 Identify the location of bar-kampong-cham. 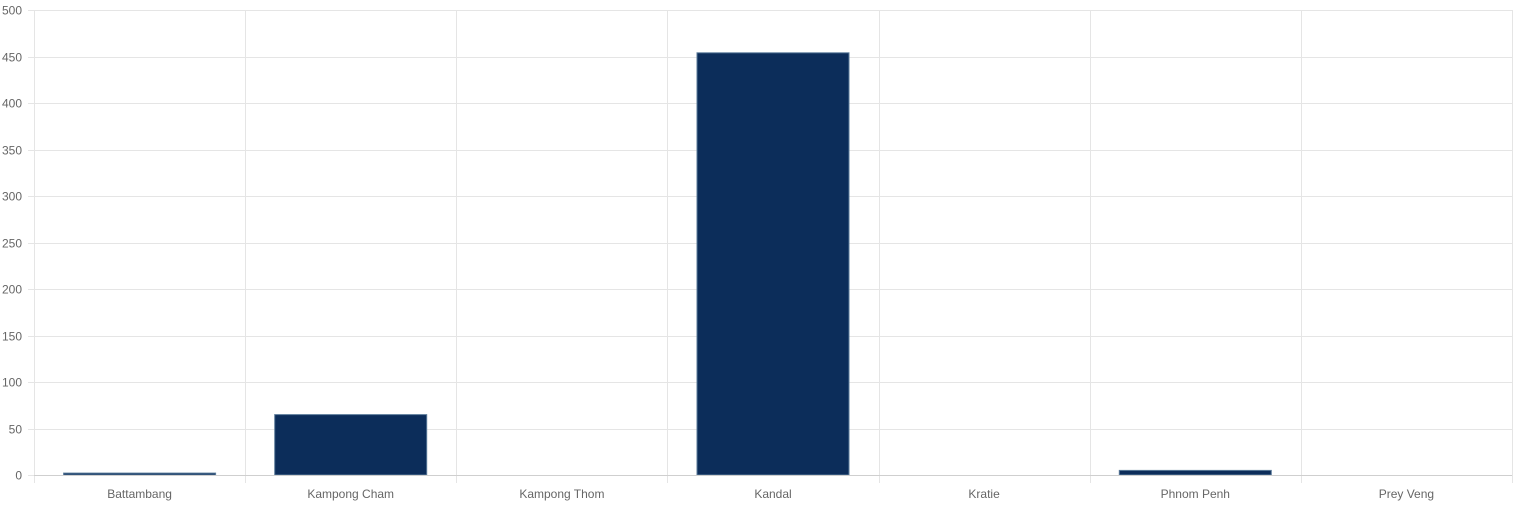
(351, 445).